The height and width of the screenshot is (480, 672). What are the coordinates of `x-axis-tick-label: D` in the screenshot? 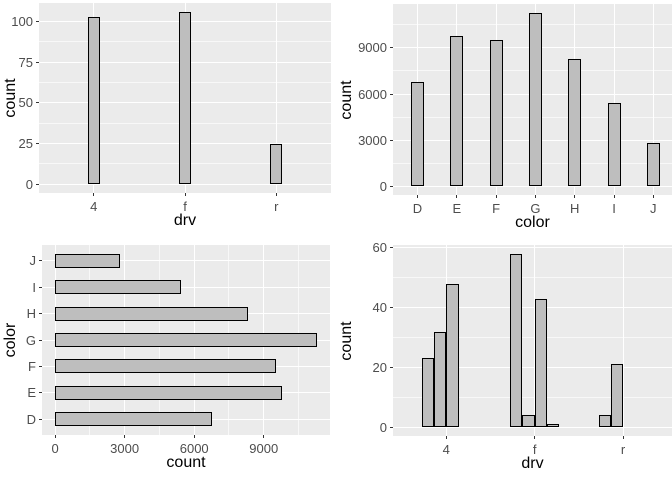 It's located at (417, 208).